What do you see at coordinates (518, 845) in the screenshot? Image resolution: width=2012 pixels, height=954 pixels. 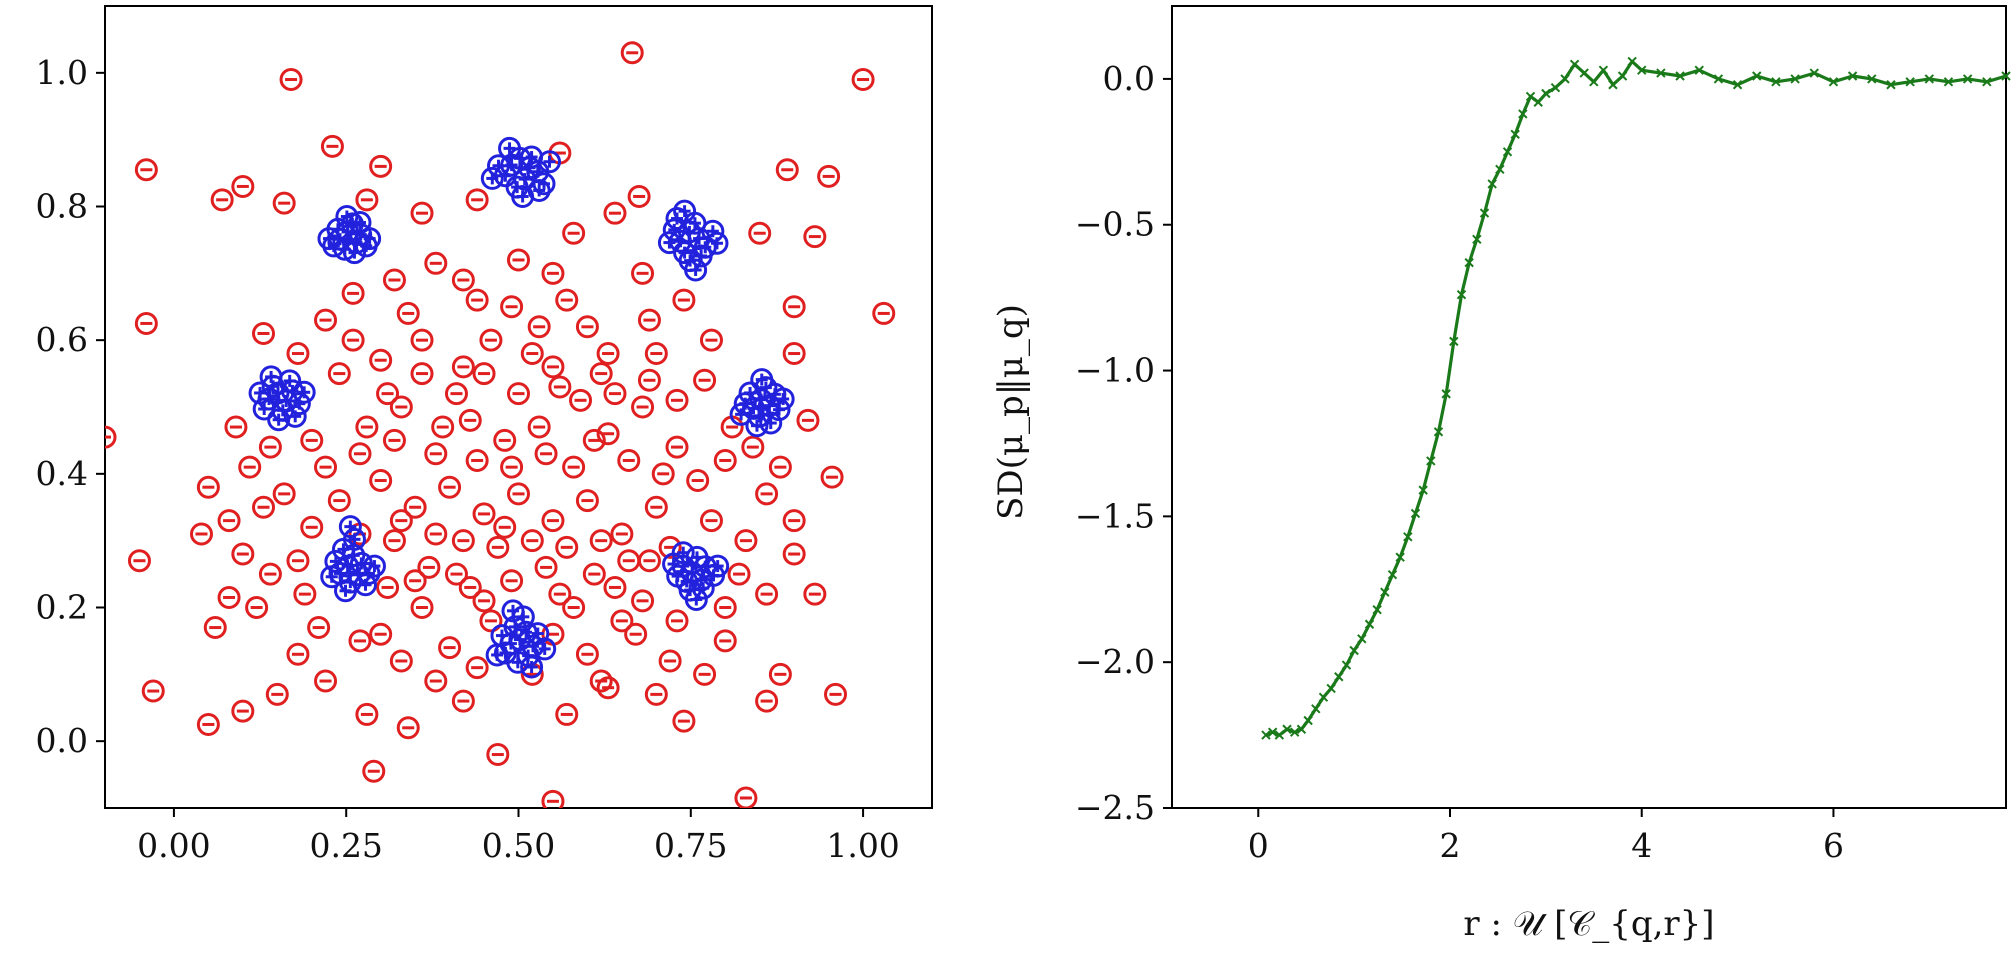 I see `scatter-x-tick-label: 0.50` at bounding box center [518, 845].